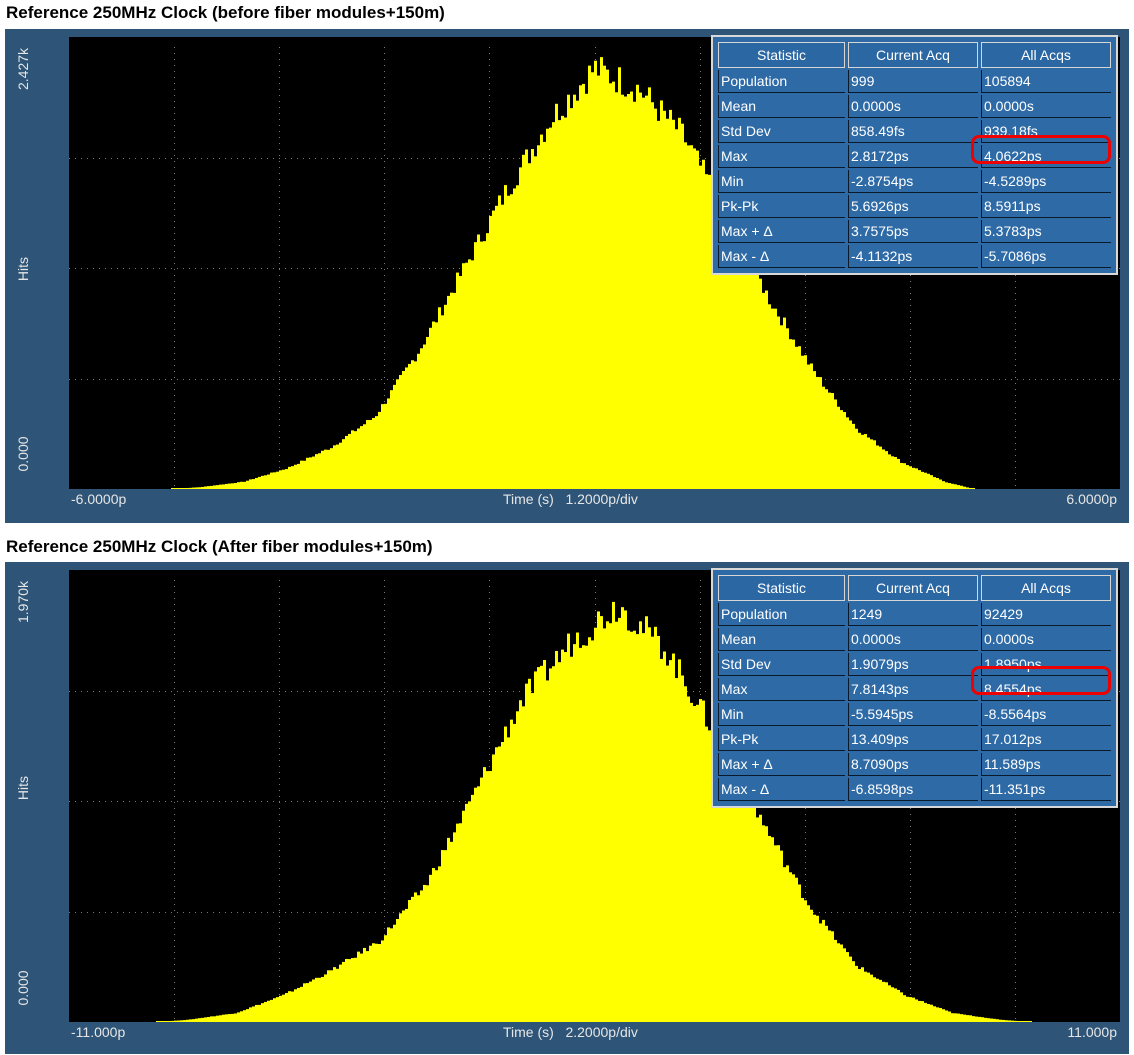 The height and width of the screenshot is (1055, 1134). Describe the element at coordinates (1046, 614) in the screenshot. I see `stats-value-cell: 92429` at that location.